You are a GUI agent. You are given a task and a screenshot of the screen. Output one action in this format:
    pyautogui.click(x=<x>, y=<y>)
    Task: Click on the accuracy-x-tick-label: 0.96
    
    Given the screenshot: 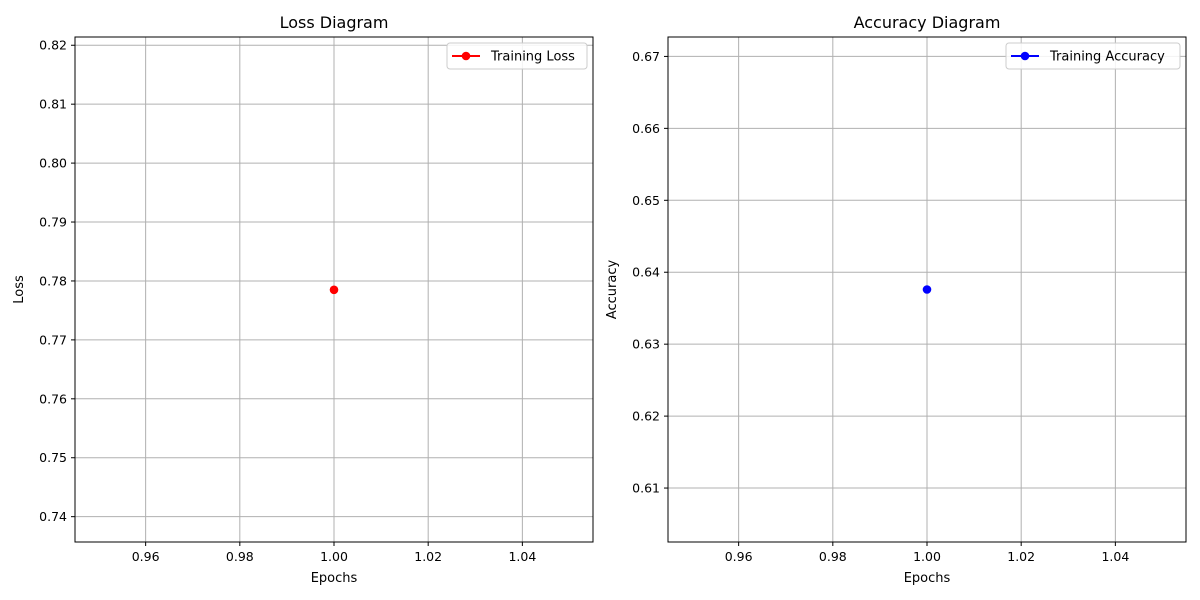 What is the action you would take?
    pyautogui.click(x=739, y=556)
    